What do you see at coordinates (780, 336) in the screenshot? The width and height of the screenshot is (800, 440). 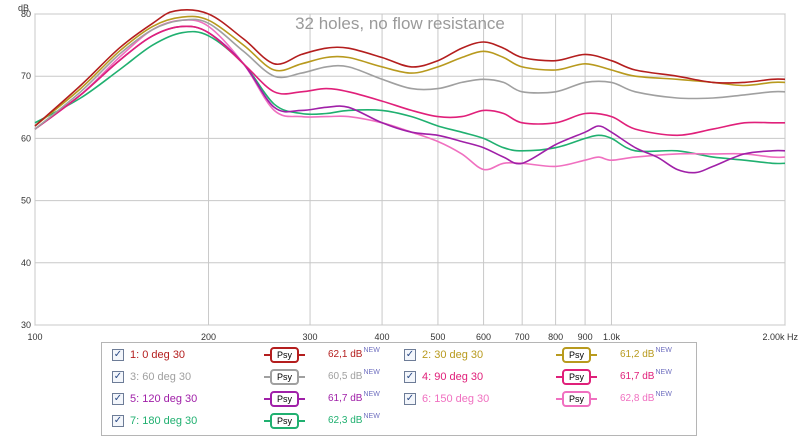 I see `x-tick-label: 2,00k Hz` at bounding box center [780, 336].